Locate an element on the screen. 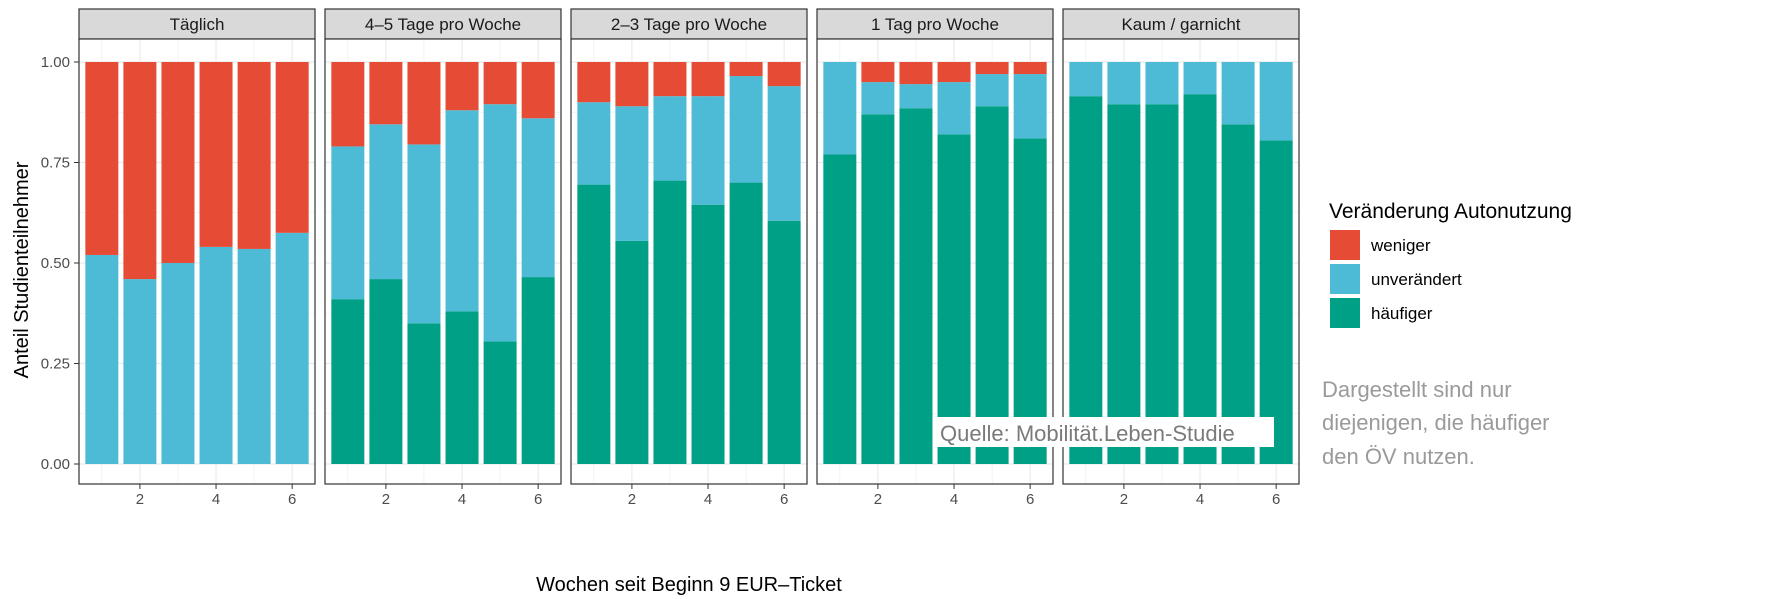 This screenshot has width=1768, height=599. legend-title: Veränderung Autonutzung is located at coordinates (1450, 211).